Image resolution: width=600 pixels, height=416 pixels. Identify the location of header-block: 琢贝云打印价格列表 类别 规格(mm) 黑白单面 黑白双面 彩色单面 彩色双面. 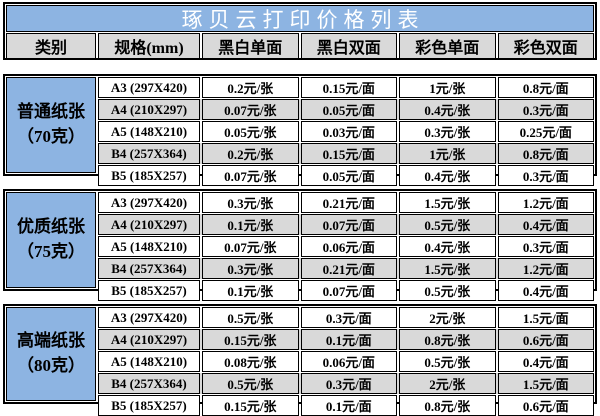
(300, 31).